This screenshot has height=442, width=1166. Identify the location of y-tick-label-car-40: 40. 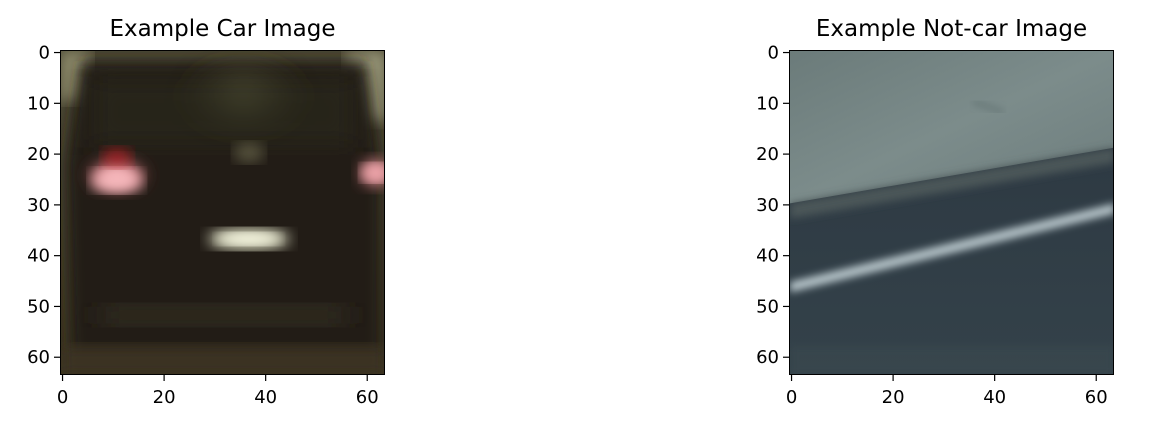
(38, 256).